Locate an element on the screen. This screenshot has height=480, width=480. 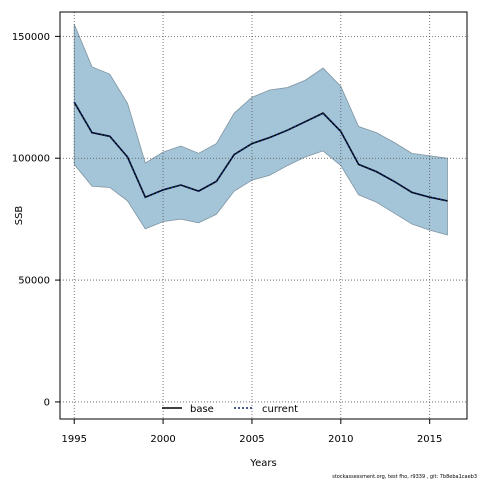
y-tick-label: 150000 is located at coordinates (31, 37).